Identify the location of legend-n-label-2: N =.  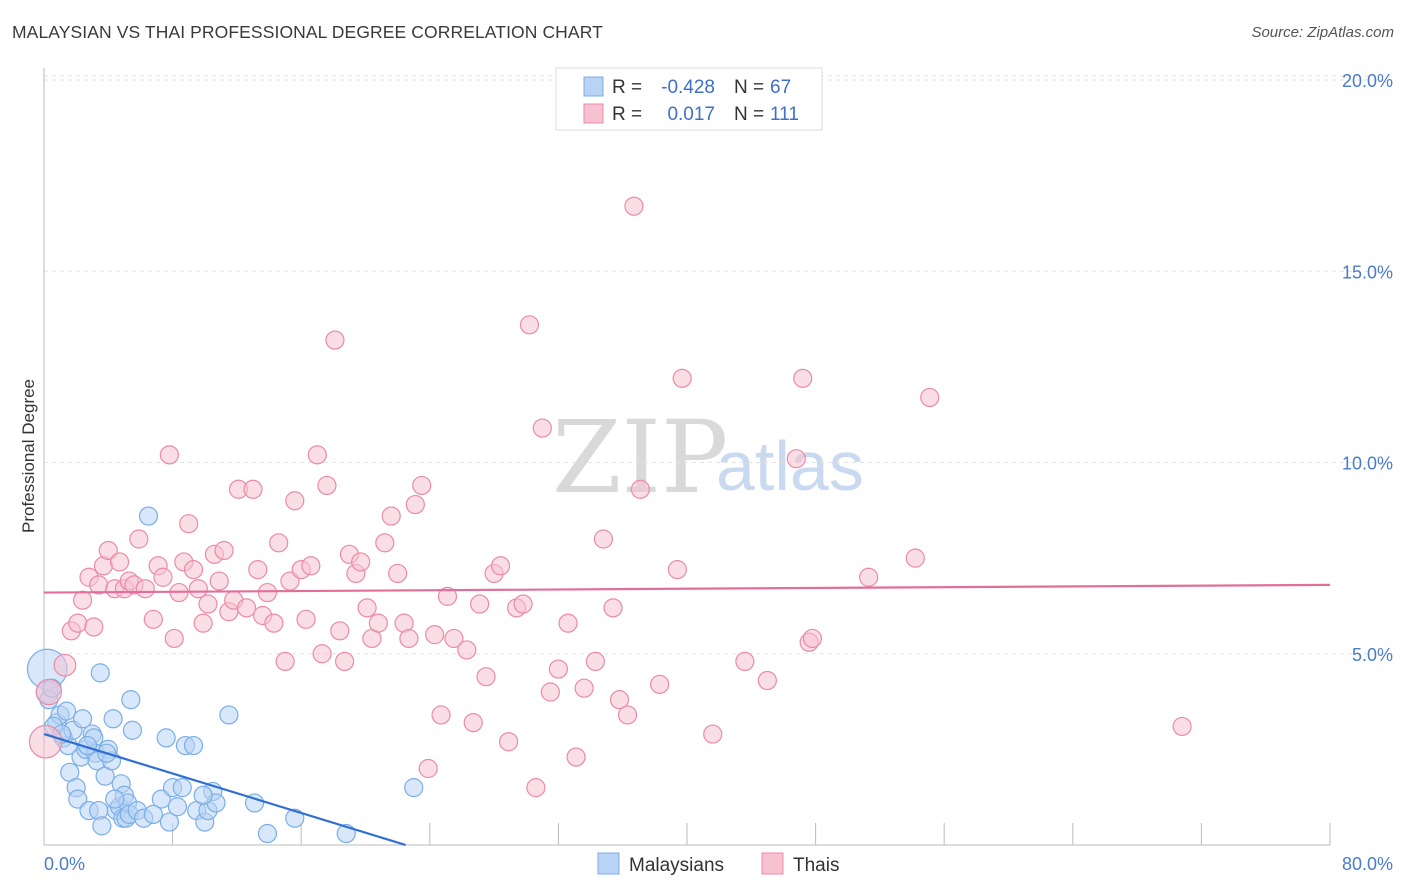
(749, 114).